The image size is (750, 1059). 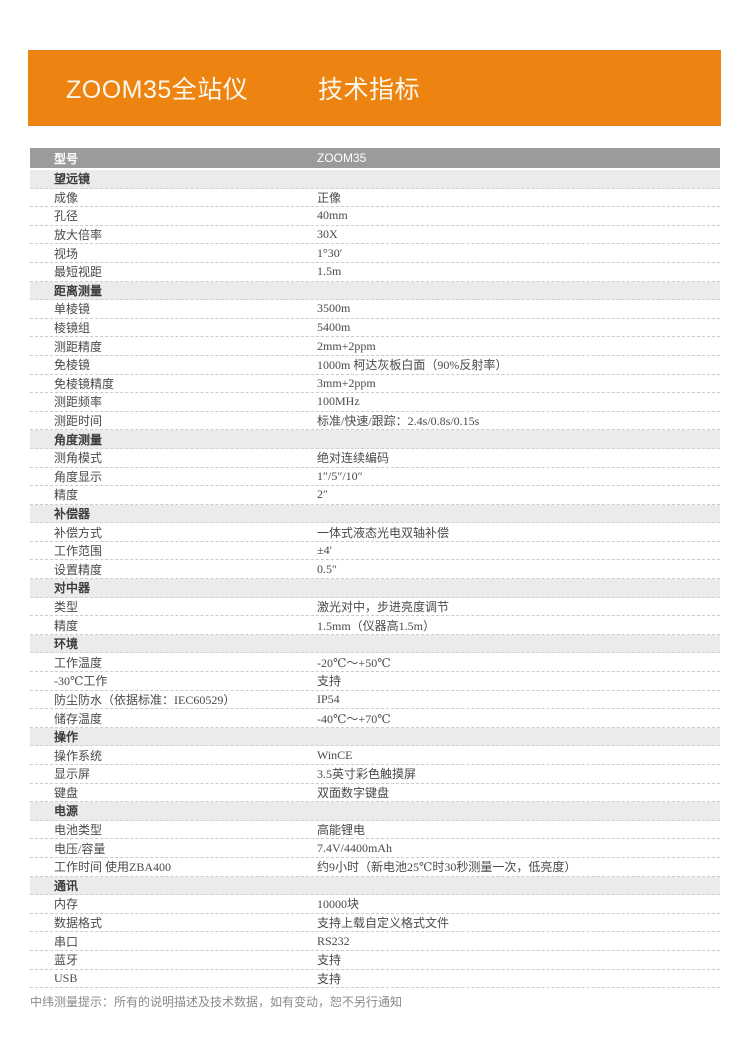 I want to click on table-row: 单棱镜 3500m, so click(x=375, y=309).